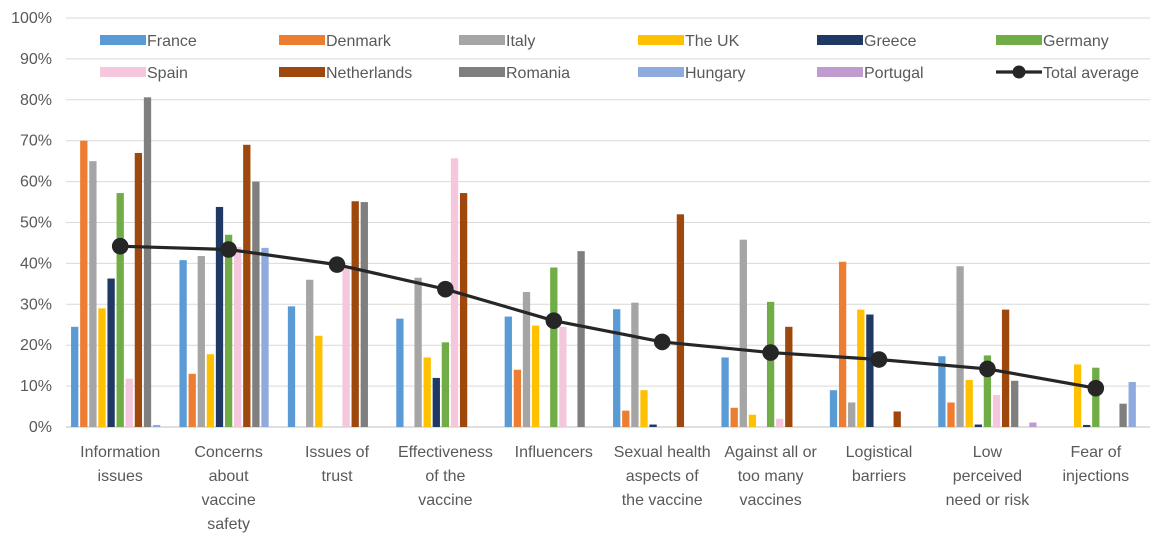  What do you see at coordinates (36, 182) in the screenshot?
I see `y-tick-label: 60%` at bounding box center [36, 182].